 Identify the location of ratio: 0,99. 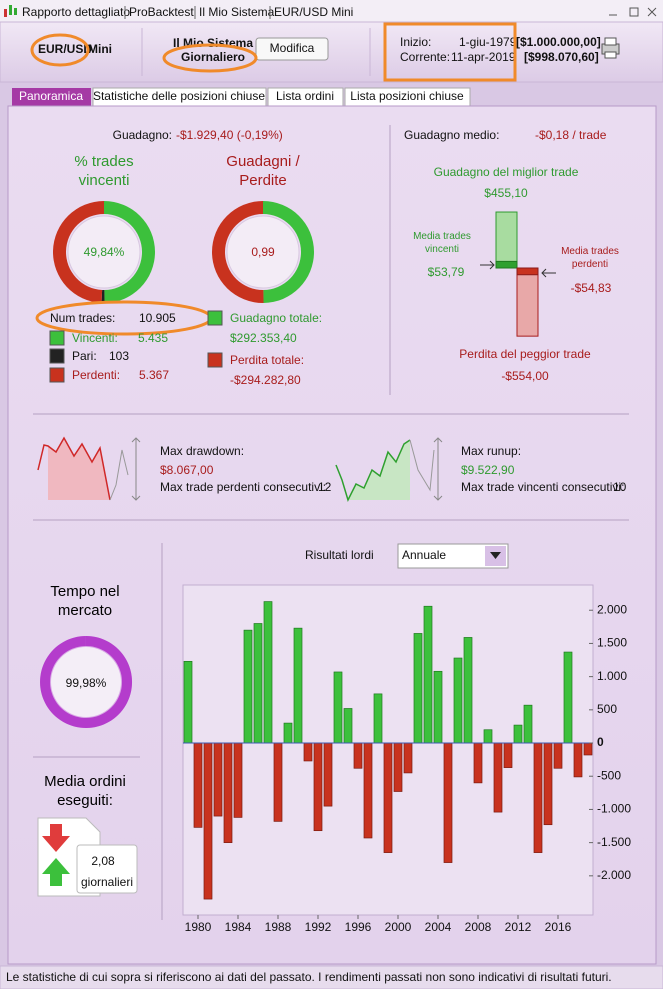
(263, 252).